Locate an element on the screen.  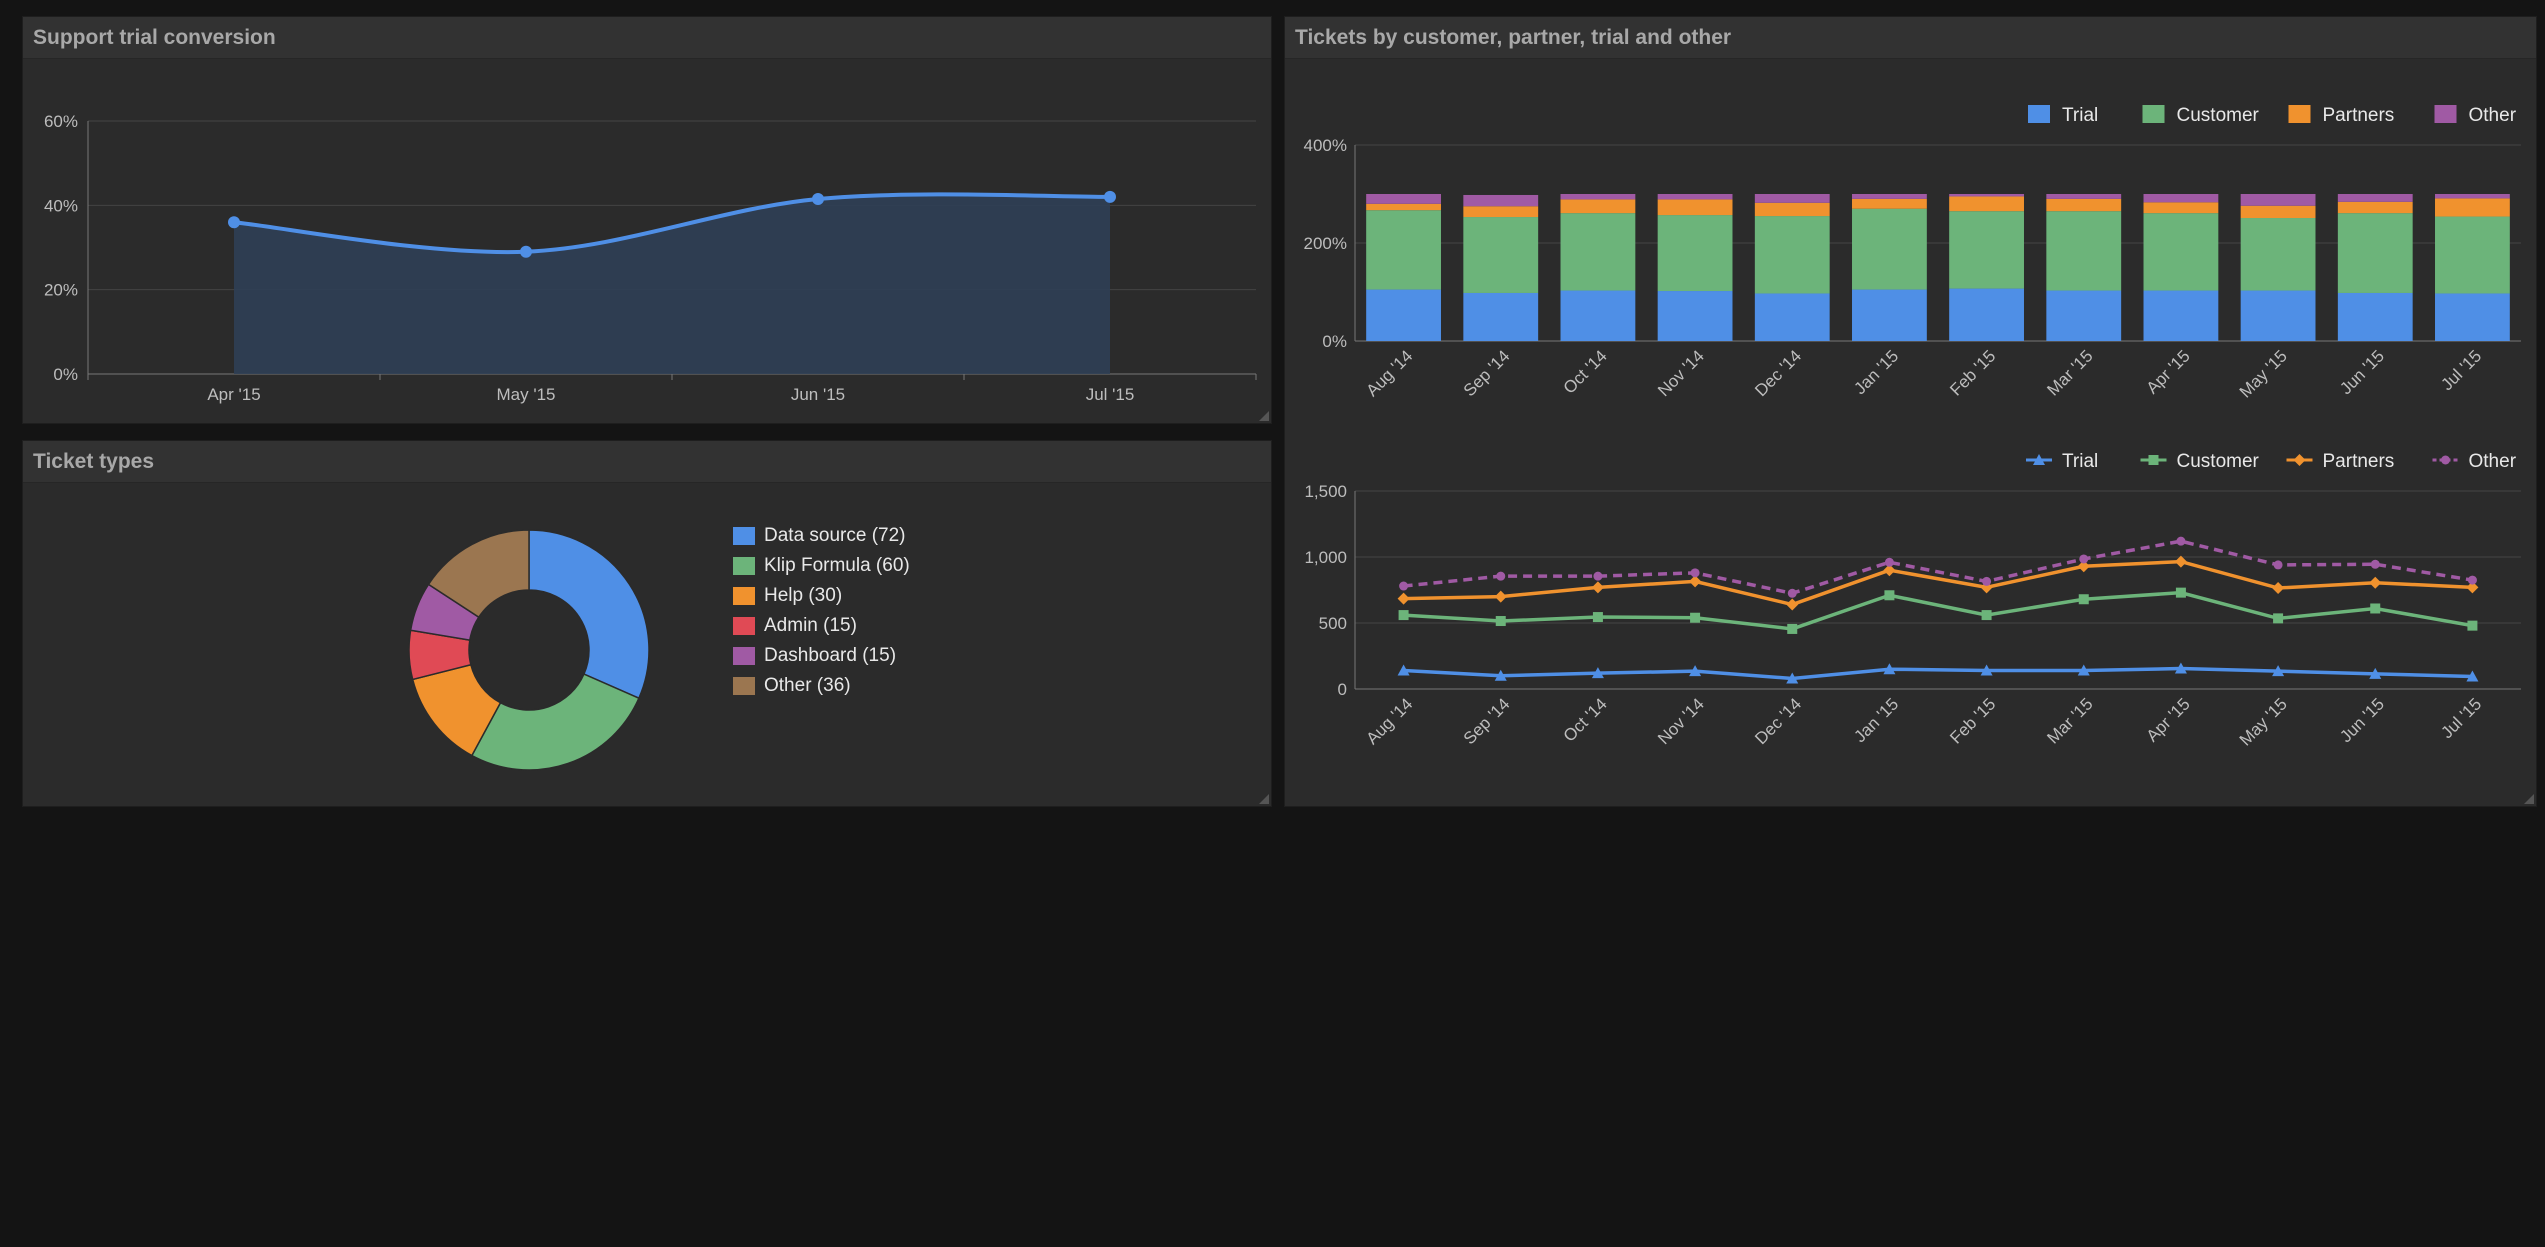
x-tick-label: Oct '14 is located at coordinates (1585, 719).